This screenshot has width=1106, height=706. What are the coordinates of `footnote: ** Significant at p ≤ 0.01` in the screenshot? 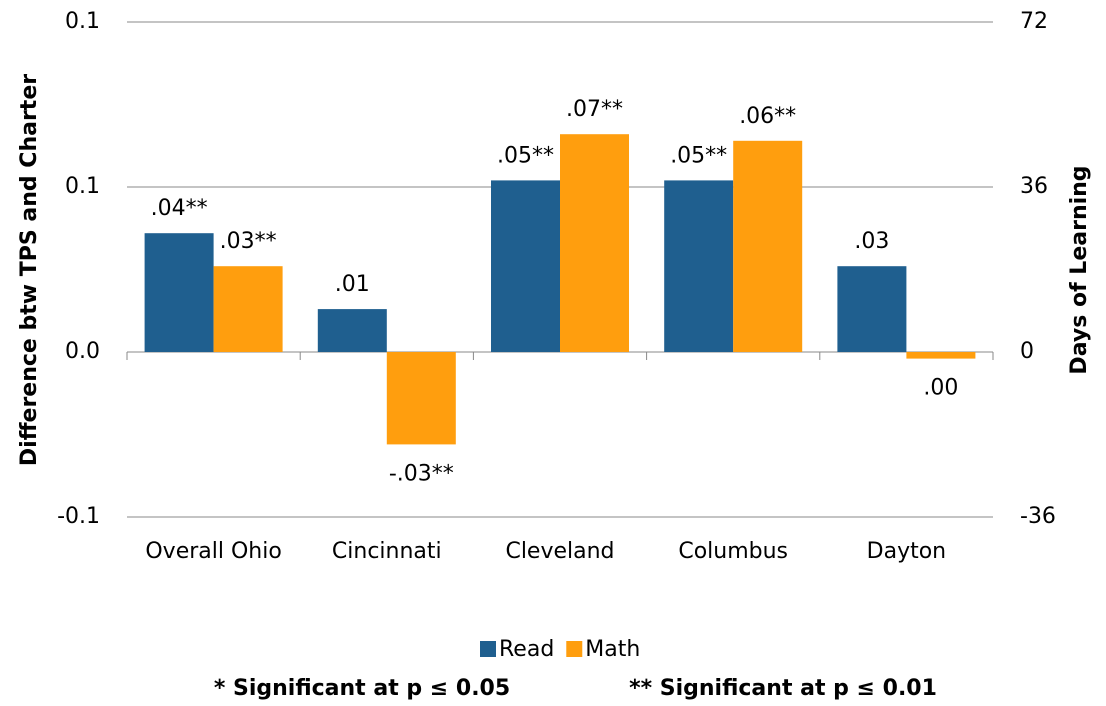 It's located at (783, 688).